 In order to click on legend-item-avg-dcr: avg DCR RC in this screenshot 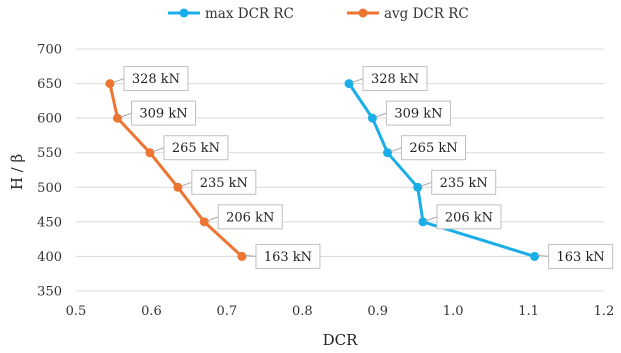, I will do `click(408, 14)`.